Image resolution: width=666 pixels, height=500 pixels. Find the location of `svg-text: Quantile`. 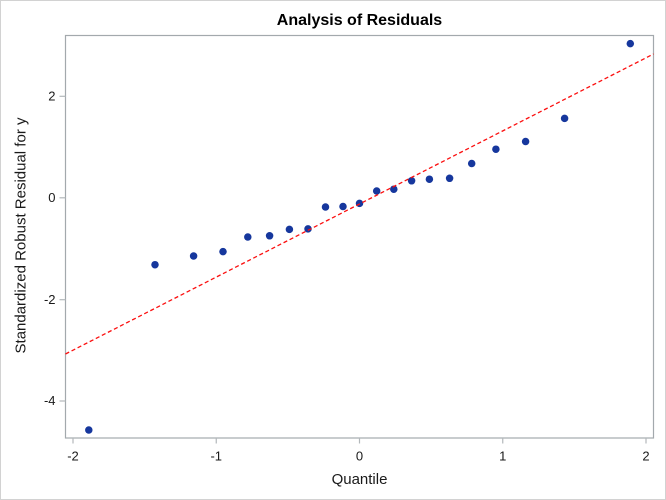

svg-text: Quantile is located at coordinates (360, 479).